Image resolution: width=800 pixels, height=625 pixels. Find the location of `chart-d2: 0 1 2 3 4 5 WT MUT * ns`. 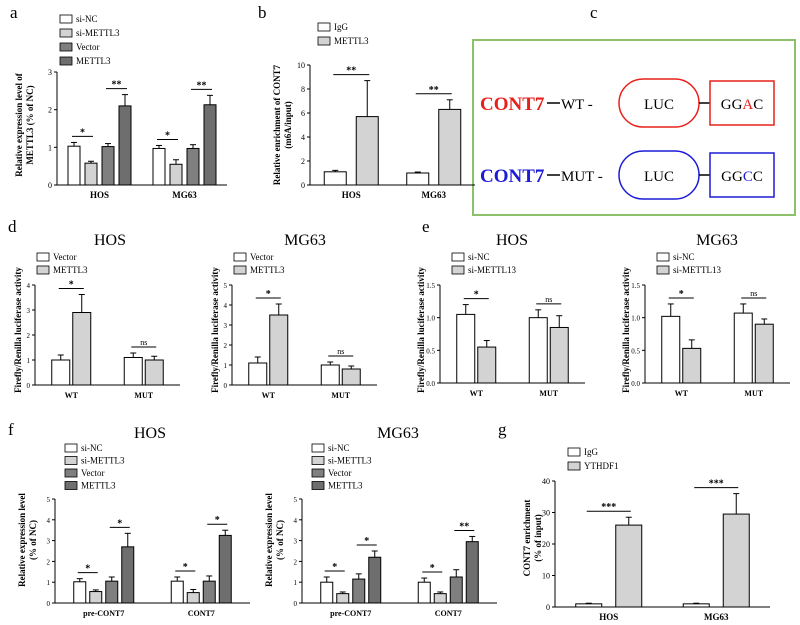

chart-d2: 0 1 2 3 4 5 WT MUT * ns is located at coordinates (300, 341).